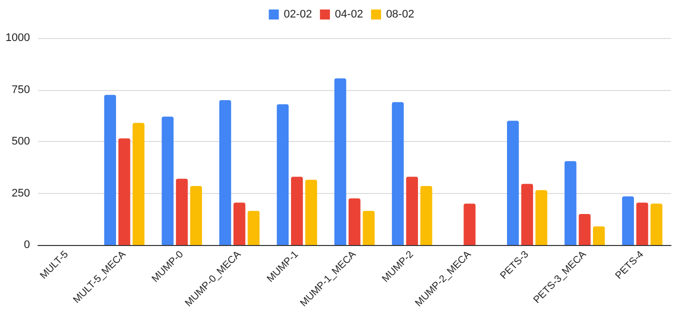 This screenshot has height=327, width=683. What do you see at coordinates (21, 142) in the screenshot?
I see `y-tick-label: 500` at bounding box center [21, 142].